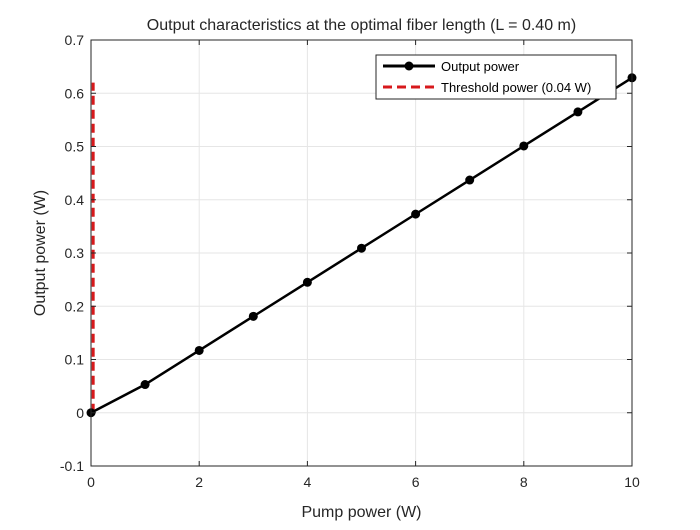 This screenshot has height=530, width=700. Describe the element at coordinates (361, 512) in the screenshot. I see `x-axis-label: Pump power (W)` at that location.